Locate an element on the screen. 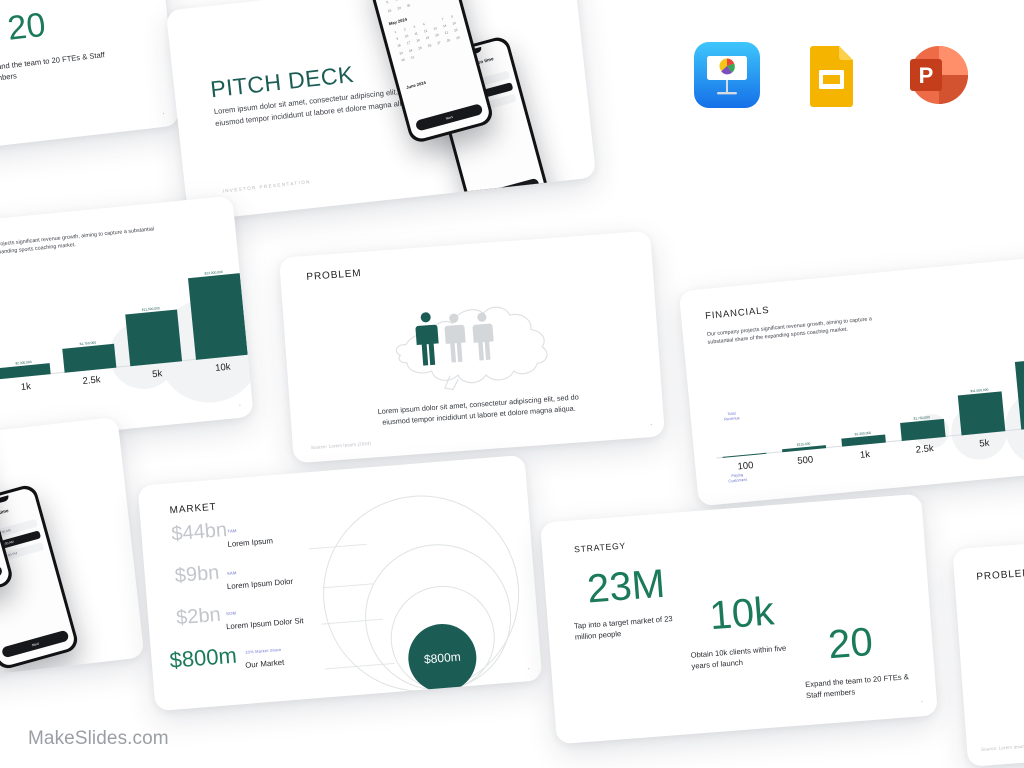 This screenshot has height=768, width=1024. financials-x-axis-label: Paying Customers is located at coordinates (738, 478).